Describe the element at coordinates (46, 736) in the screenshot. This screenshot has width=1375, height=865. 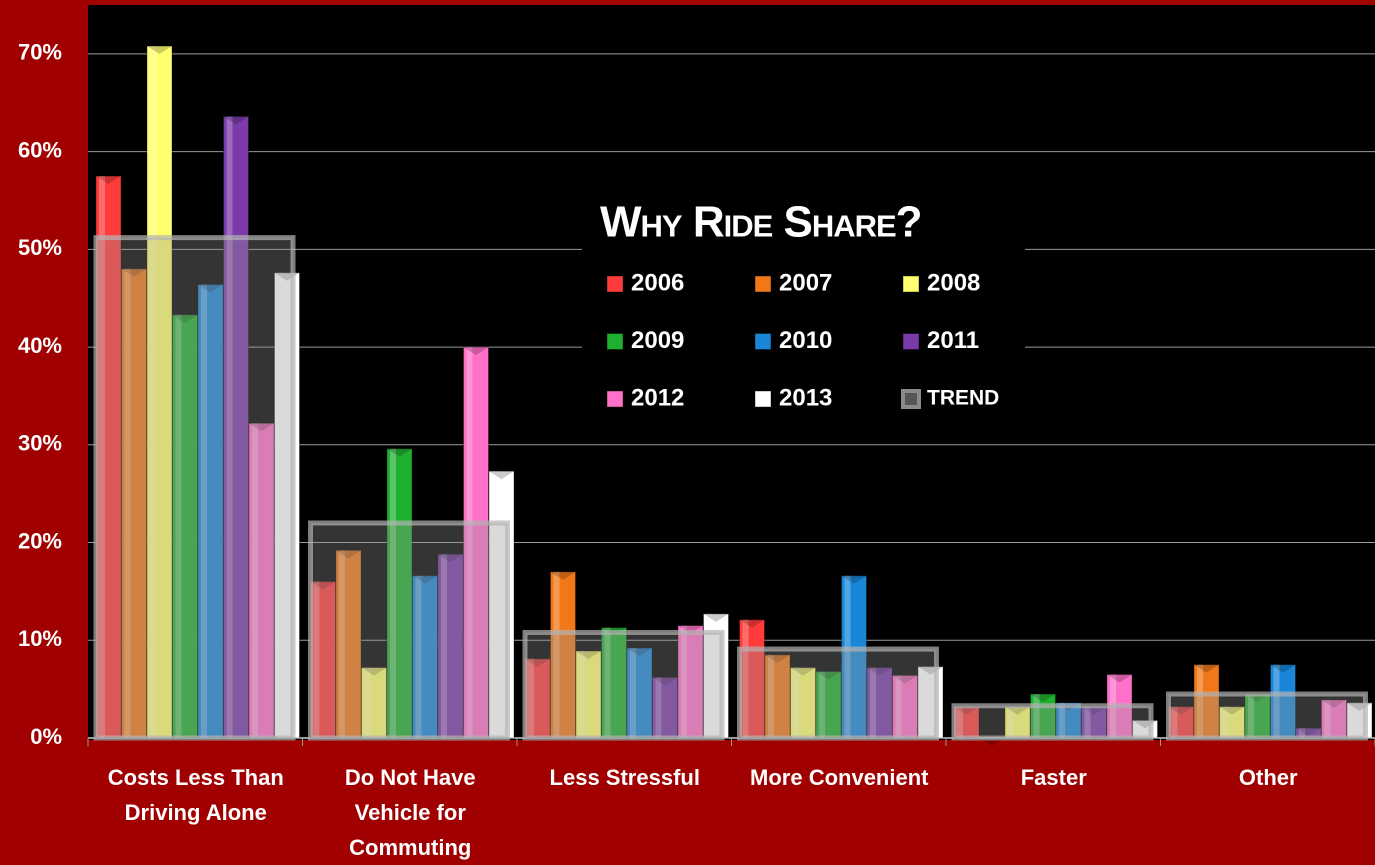
I see `y-tick-label: 0%` at that location.